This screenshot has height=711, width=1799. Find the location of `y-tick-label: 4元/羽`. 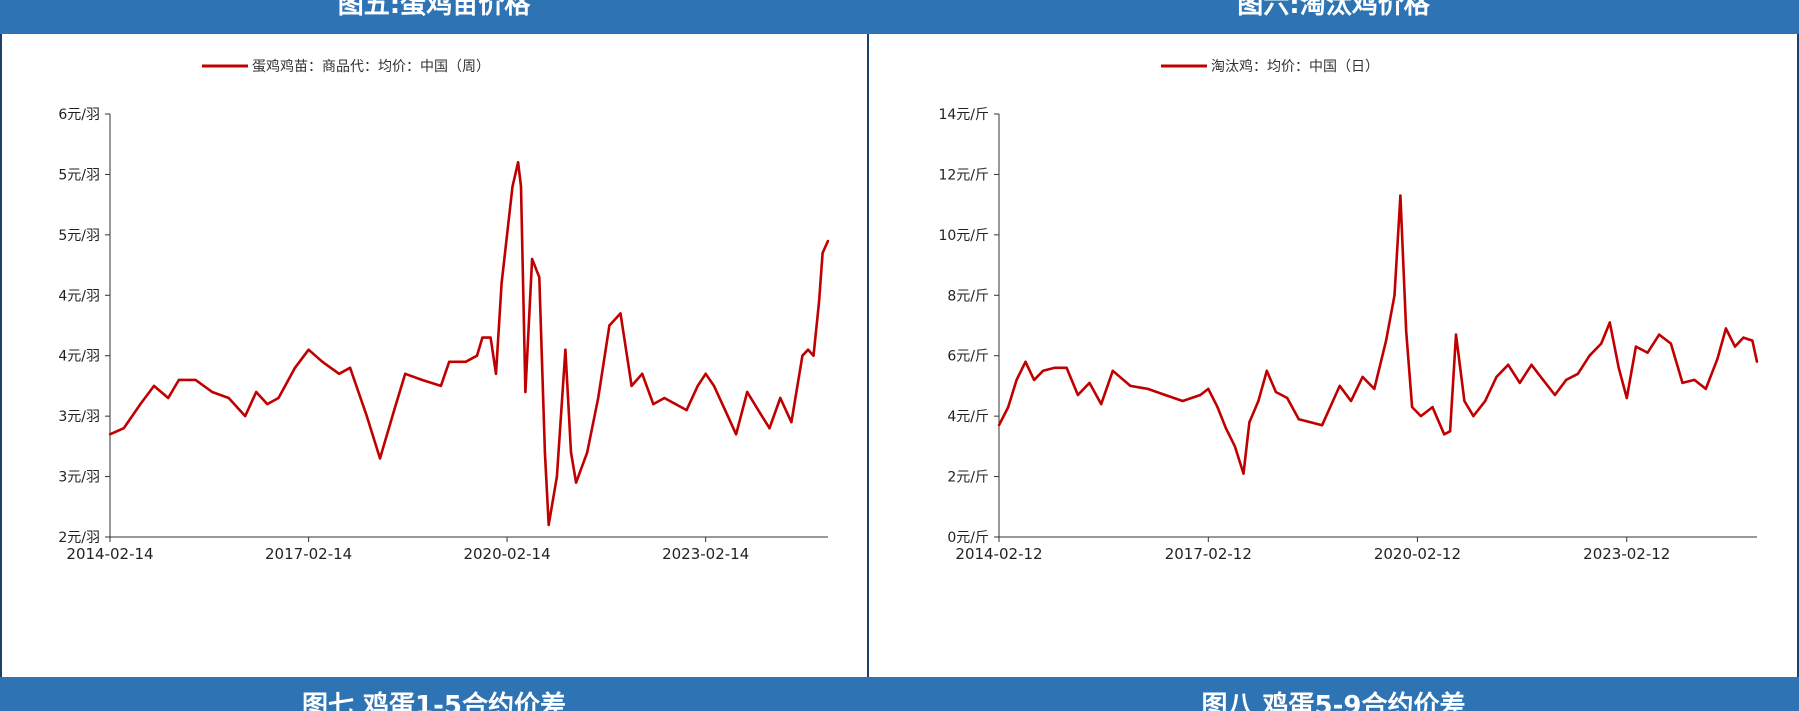

y-tick-label: 4元/羽 is located at coordinates (79, 357).